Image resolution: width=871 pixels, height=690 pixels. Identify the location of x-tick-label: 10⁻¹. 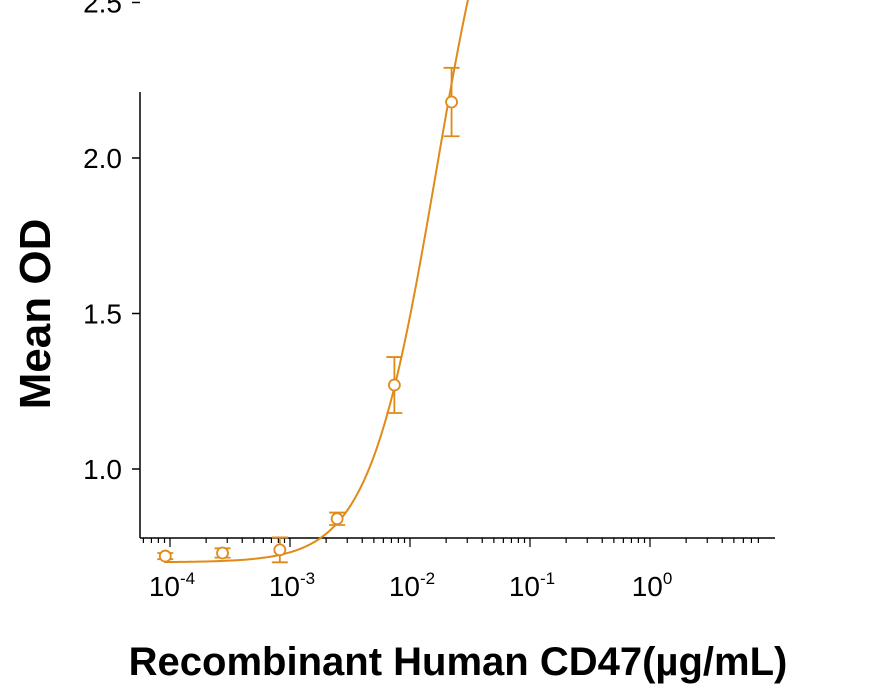
(532, 585).